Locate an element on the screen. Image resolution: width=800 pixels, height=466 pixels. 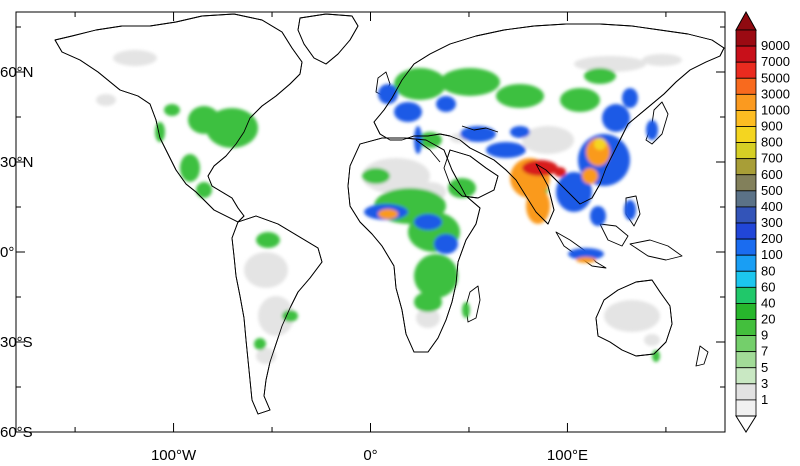
colorbar-level-label: 9000 is located at coordinates (775, 45).